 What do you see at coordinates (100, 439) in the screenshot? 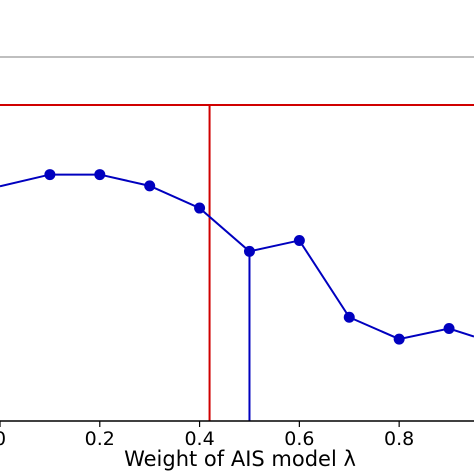
I see `x-tick-label: 0.2` at bounding box center [100, 439].